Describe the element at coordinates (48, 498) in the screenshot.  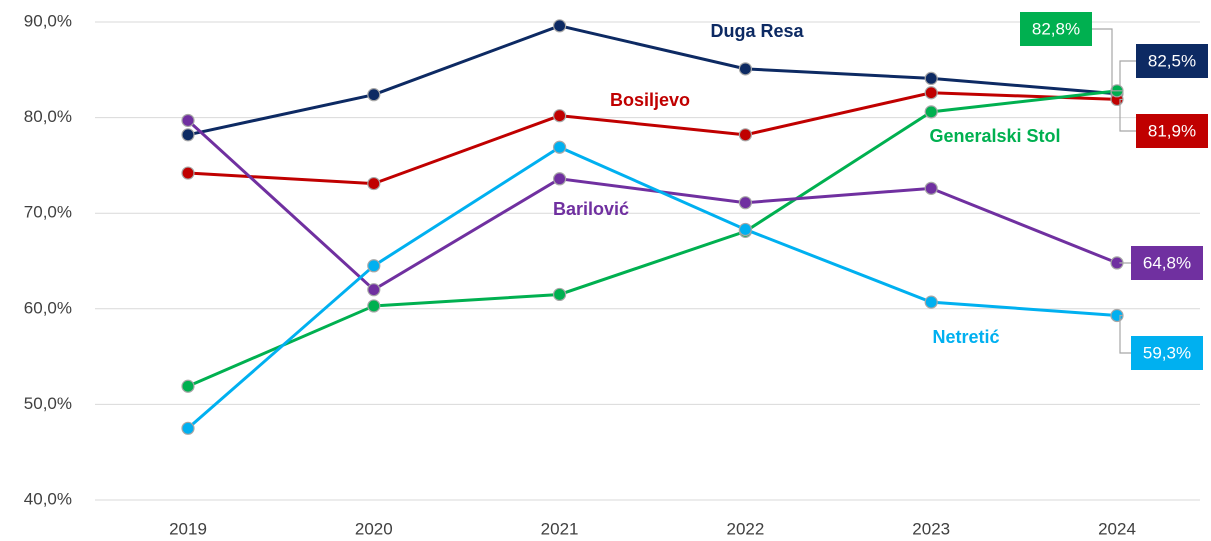
I see `y-tick-label: 40,0%` at that location.